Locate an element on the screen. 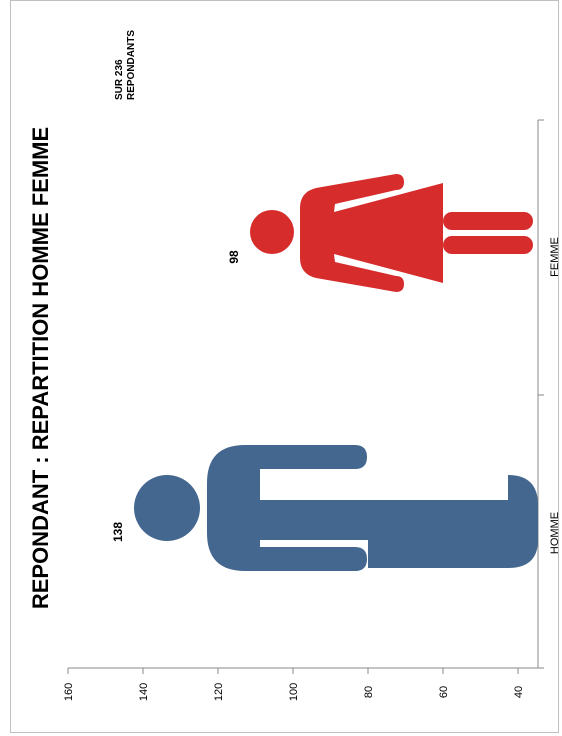 The image size is (562, 736). data-label-femme: 98 is located at coordinates (234, 257).